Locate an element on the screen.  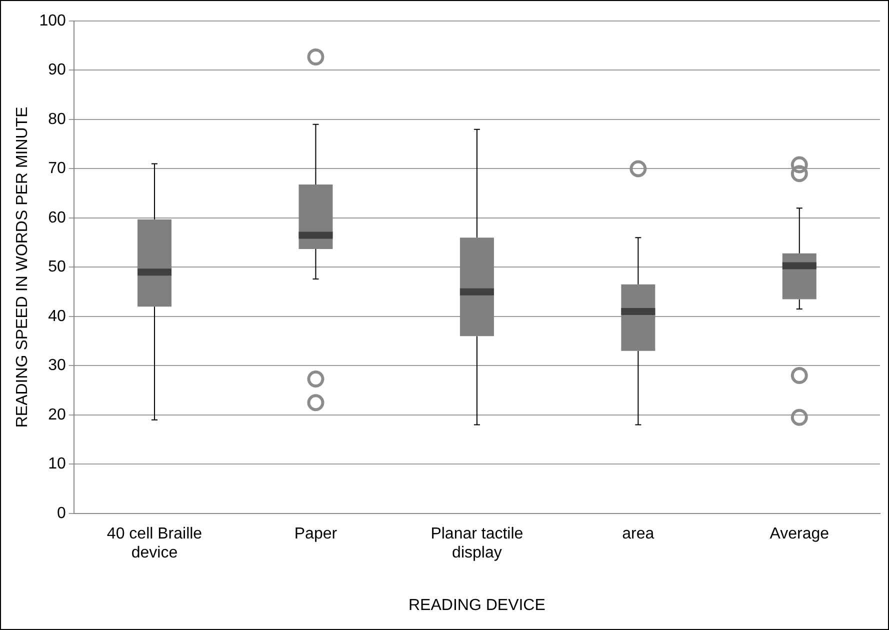
x-axis-title: READING DEVICE is located at coordinates (477, 605).